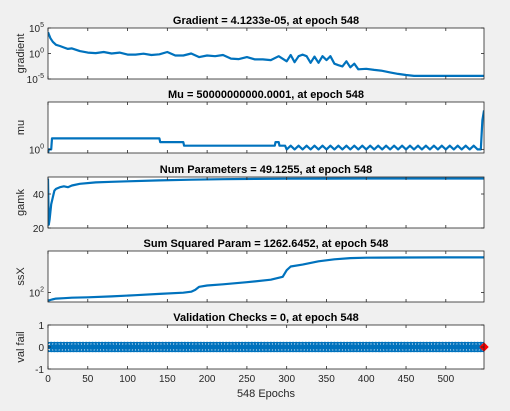 The width and height of the screenshot is (510, 411). What do you see at coordinates (406, 379) in the screenshot?
I see `x-tick-label: 450` at bounding box center [406, 379].